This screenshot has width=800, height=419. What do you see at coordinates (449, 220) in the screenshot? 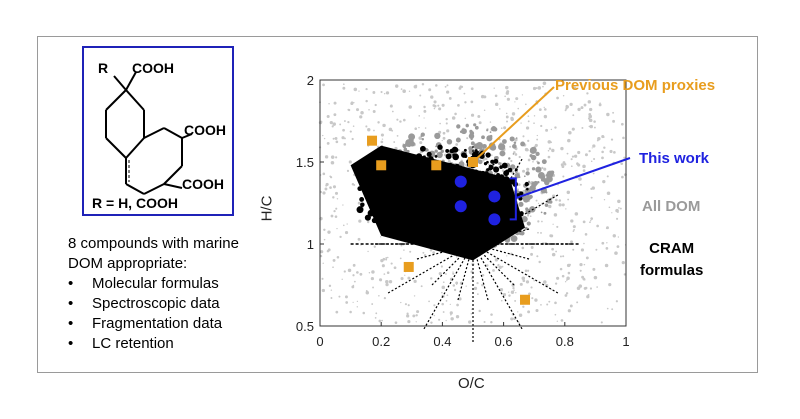
I see `data-markers` at bounding box center [449, 220].